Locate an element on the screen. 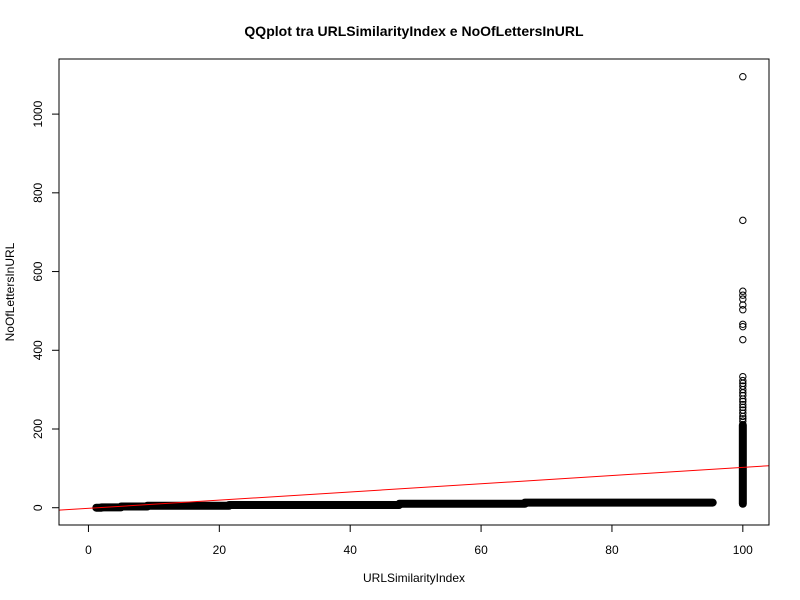 This screenshot has width=800, height=600. x-tick-label: 40 is located at coordinates (351, 550).